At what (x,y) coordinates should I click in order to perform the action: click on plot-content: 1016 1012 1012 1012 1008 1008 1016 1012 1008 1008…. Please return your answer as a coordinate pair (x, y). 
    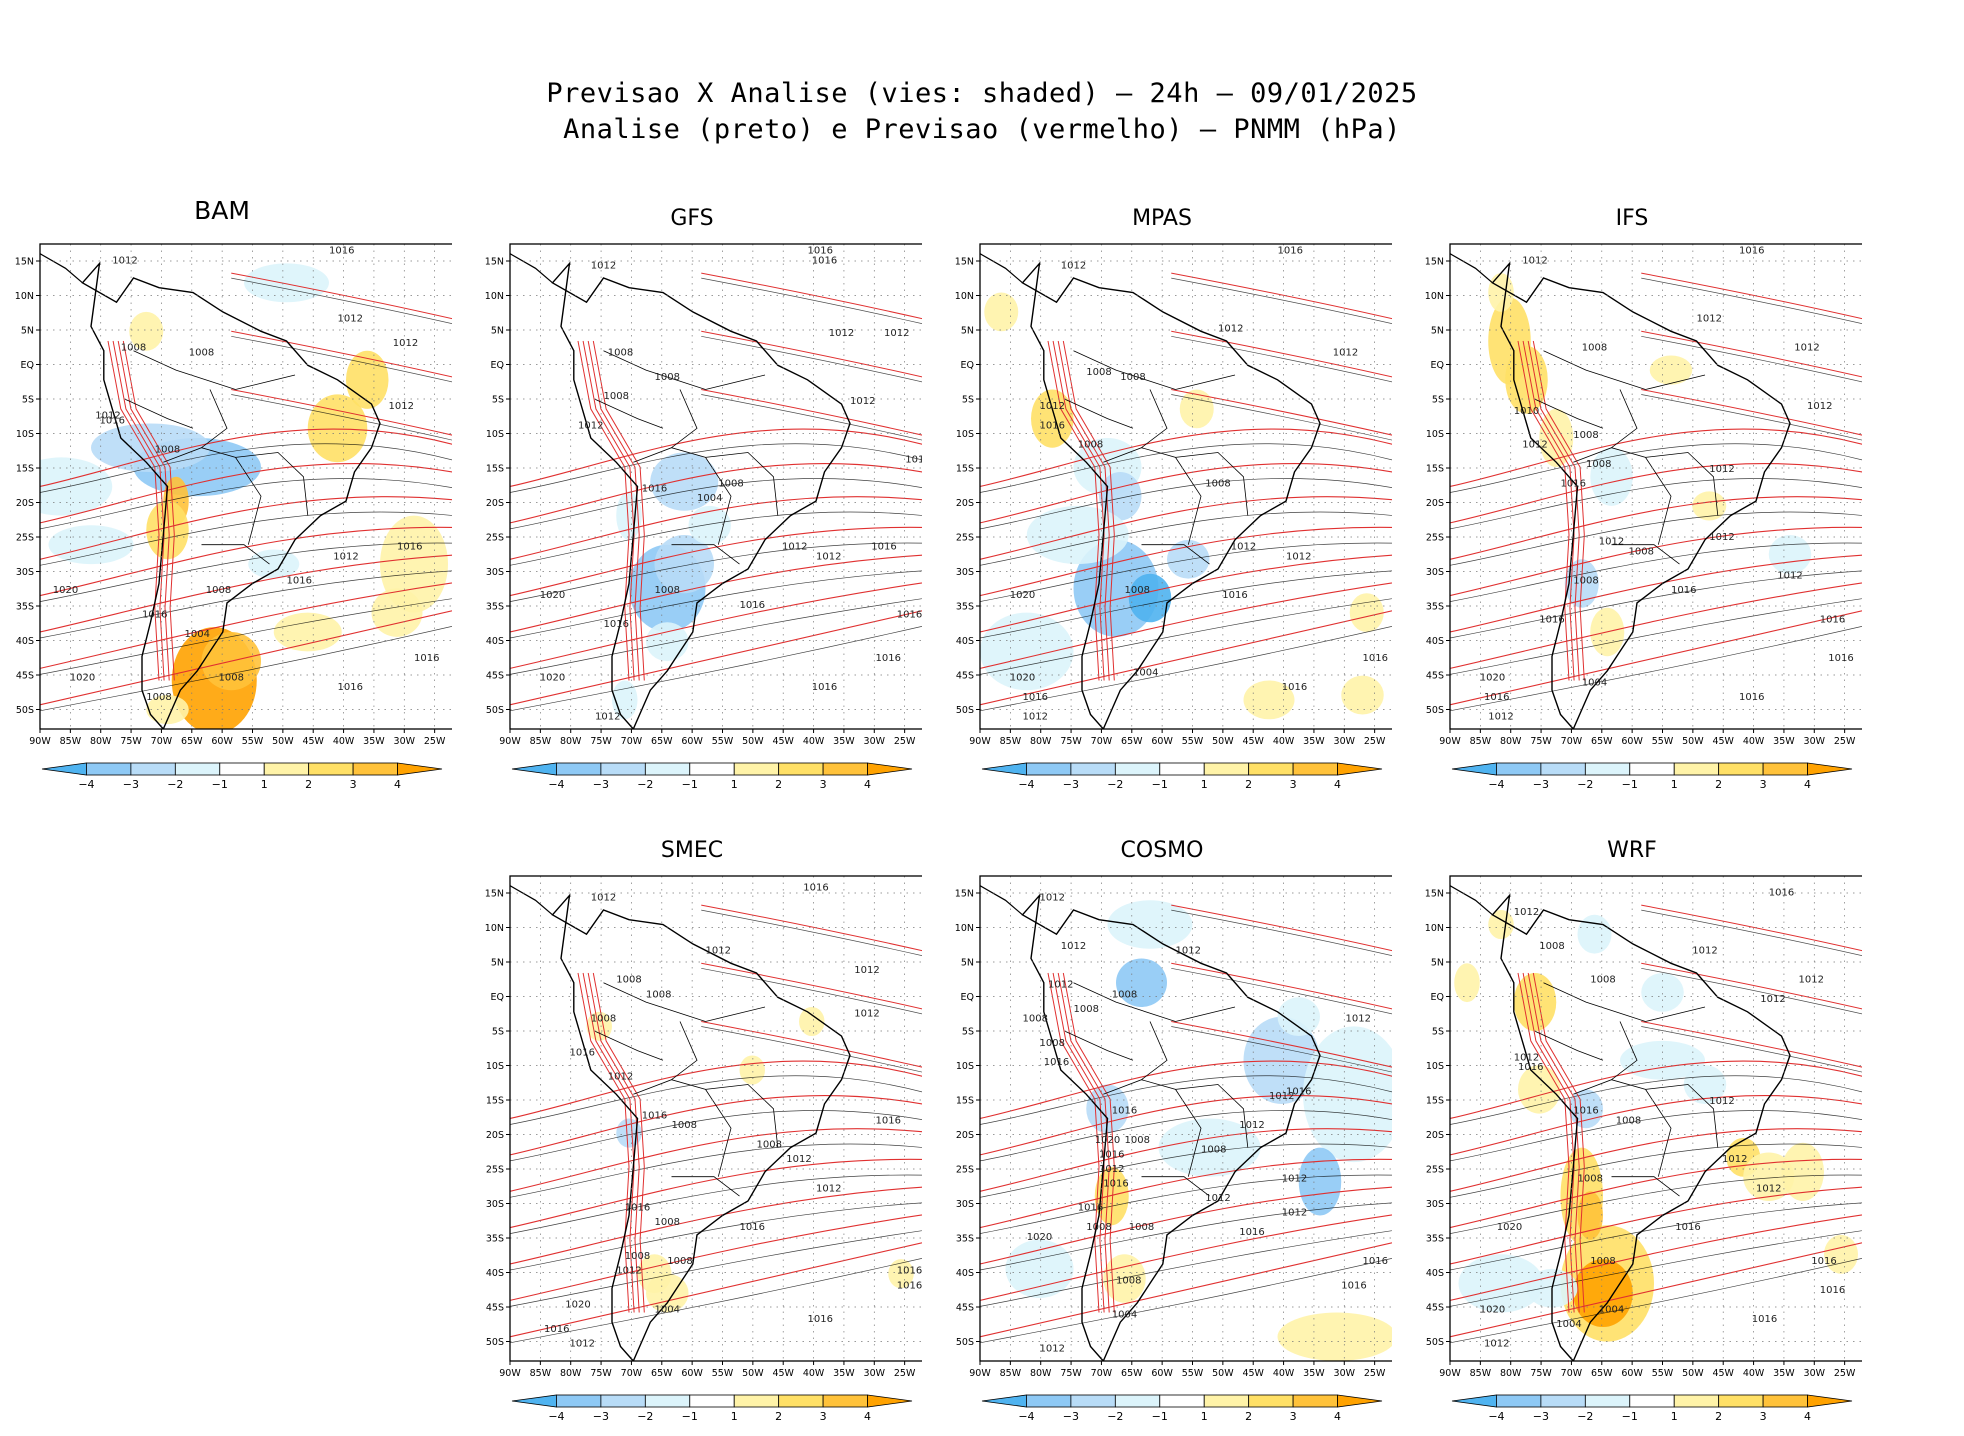
    Looking at the image, I should click on (1186, 486).